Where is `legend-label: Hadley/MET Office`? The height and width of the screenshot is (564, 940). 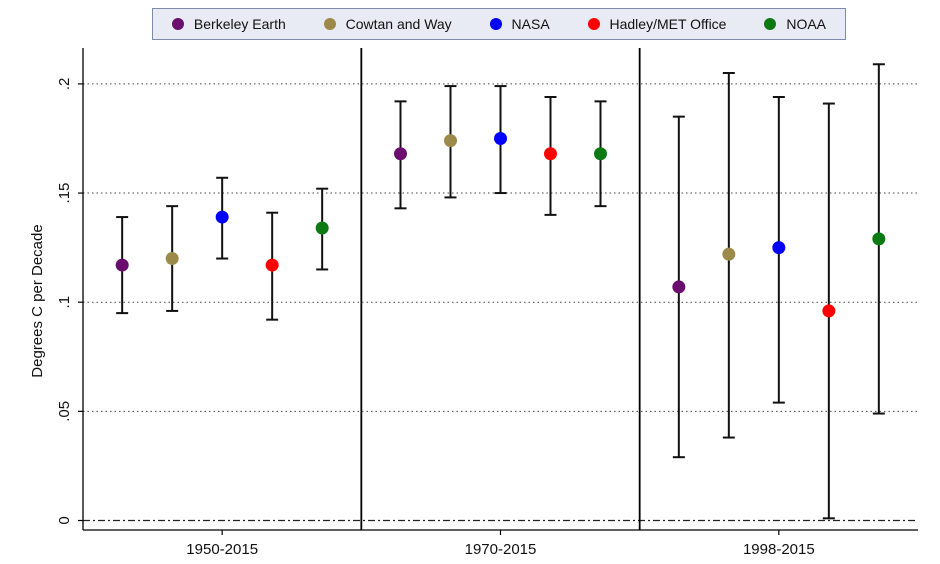
legend-label: Hadley/MET Office is located at coordinates (668, 24).